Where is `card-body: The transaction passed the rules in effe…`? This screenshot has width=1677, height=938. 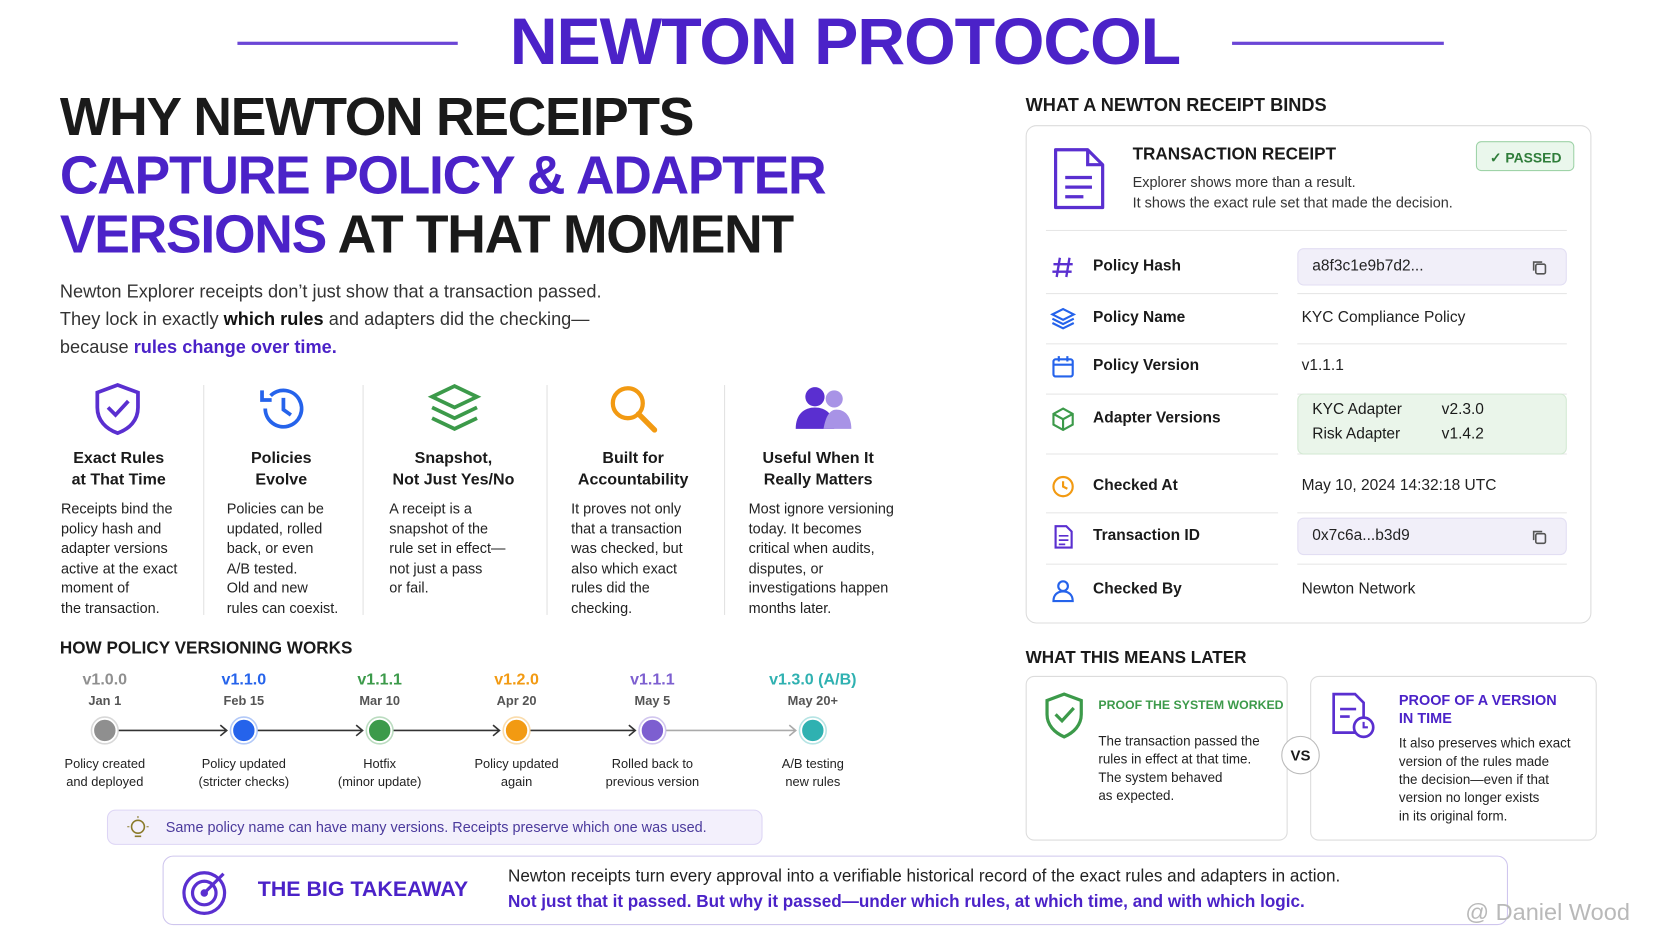 card-body: The transaction passed the rules in effe… is located at coordinates (1179, 768).